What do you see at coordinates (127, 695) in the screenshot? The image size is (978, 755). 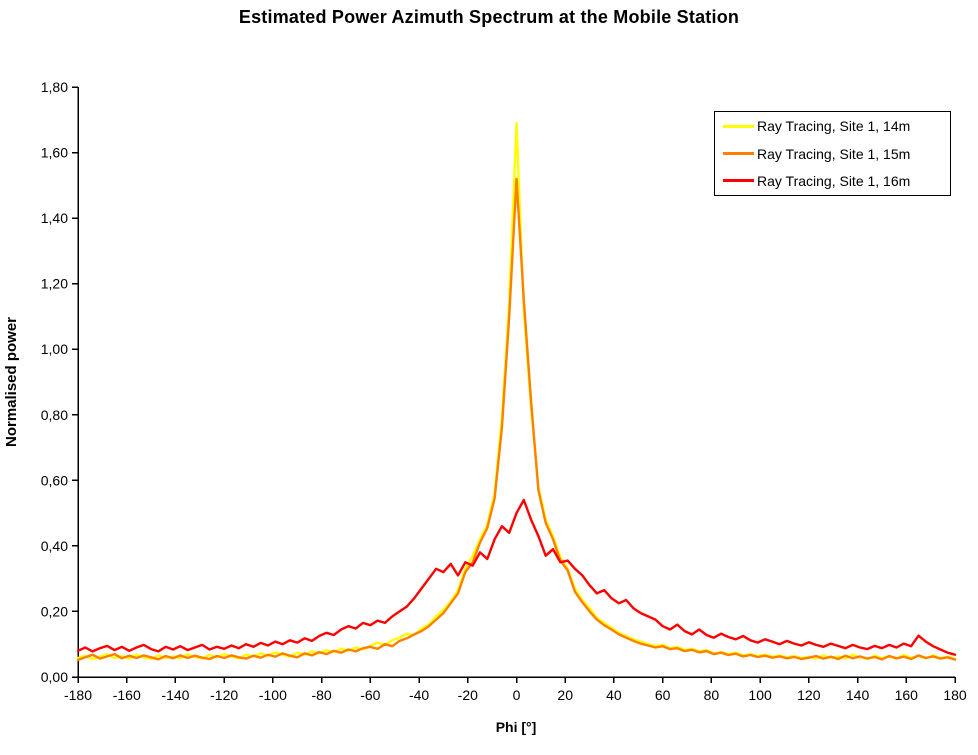 I see `x-tick-label: -160` at bounding box center [127, 695].